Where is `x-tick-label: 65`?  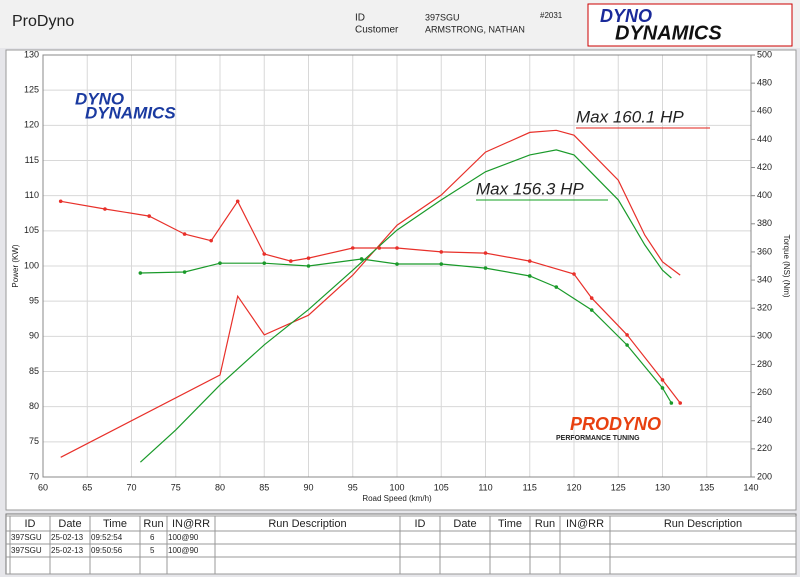
x-tick-label: 65 is located at coordinates (87, 487).